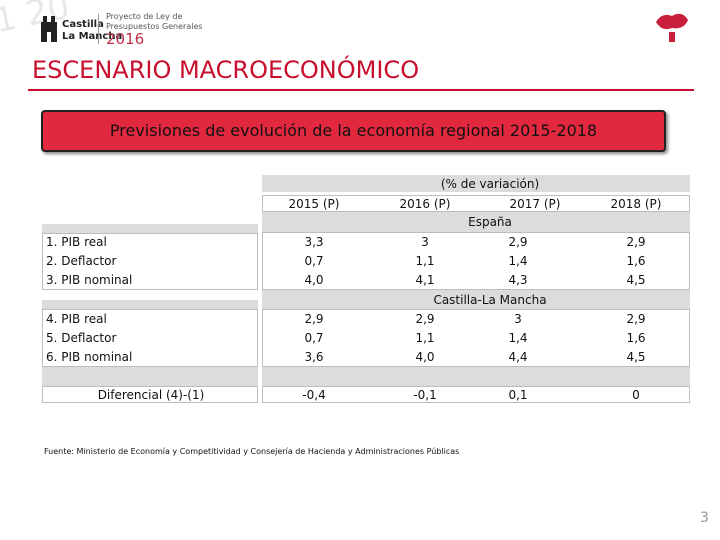 The width and height of the screenshot is (720, 540). What do you see at coordinates (425, 280) in the screenshot?
I see `cell-value: 4,1` at bounding box center [425, 280].